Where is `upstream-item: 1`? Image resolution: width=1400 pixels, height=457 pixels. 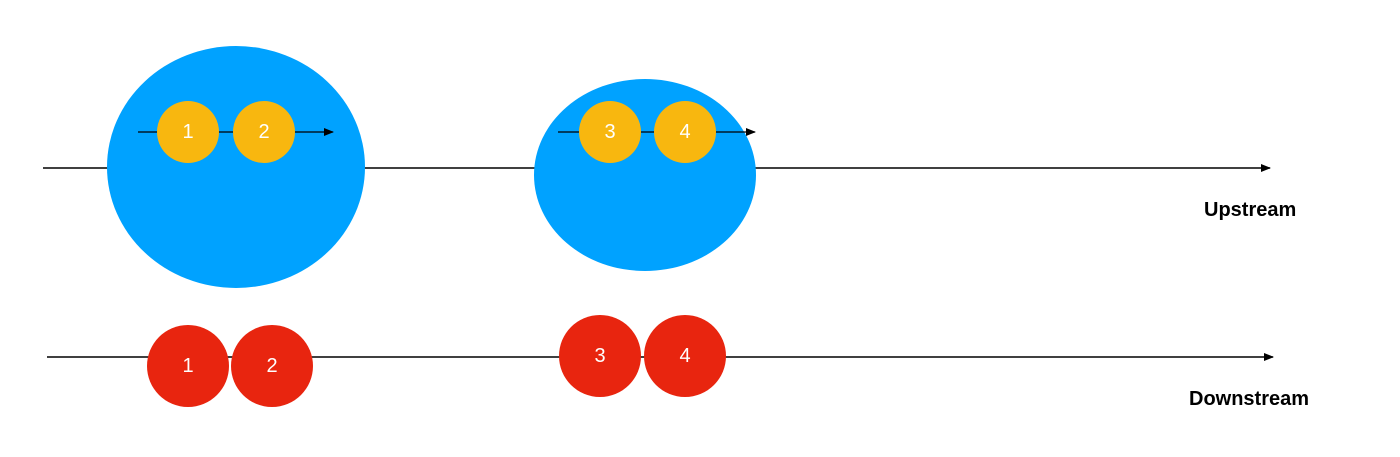
upstream-item: 1 is located at coordinates (188, 132).